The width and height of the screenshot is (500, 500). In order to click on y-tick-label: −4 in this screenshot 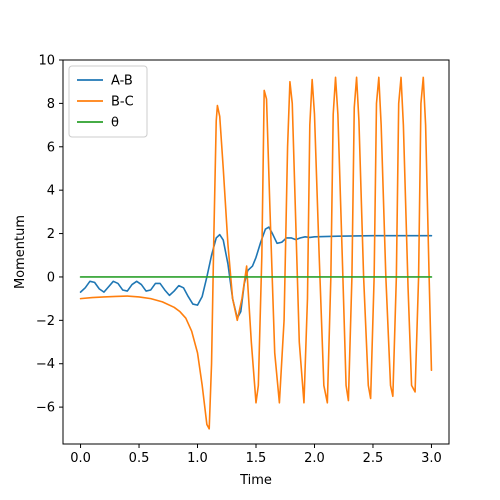, I will do `click(45, 364)`.